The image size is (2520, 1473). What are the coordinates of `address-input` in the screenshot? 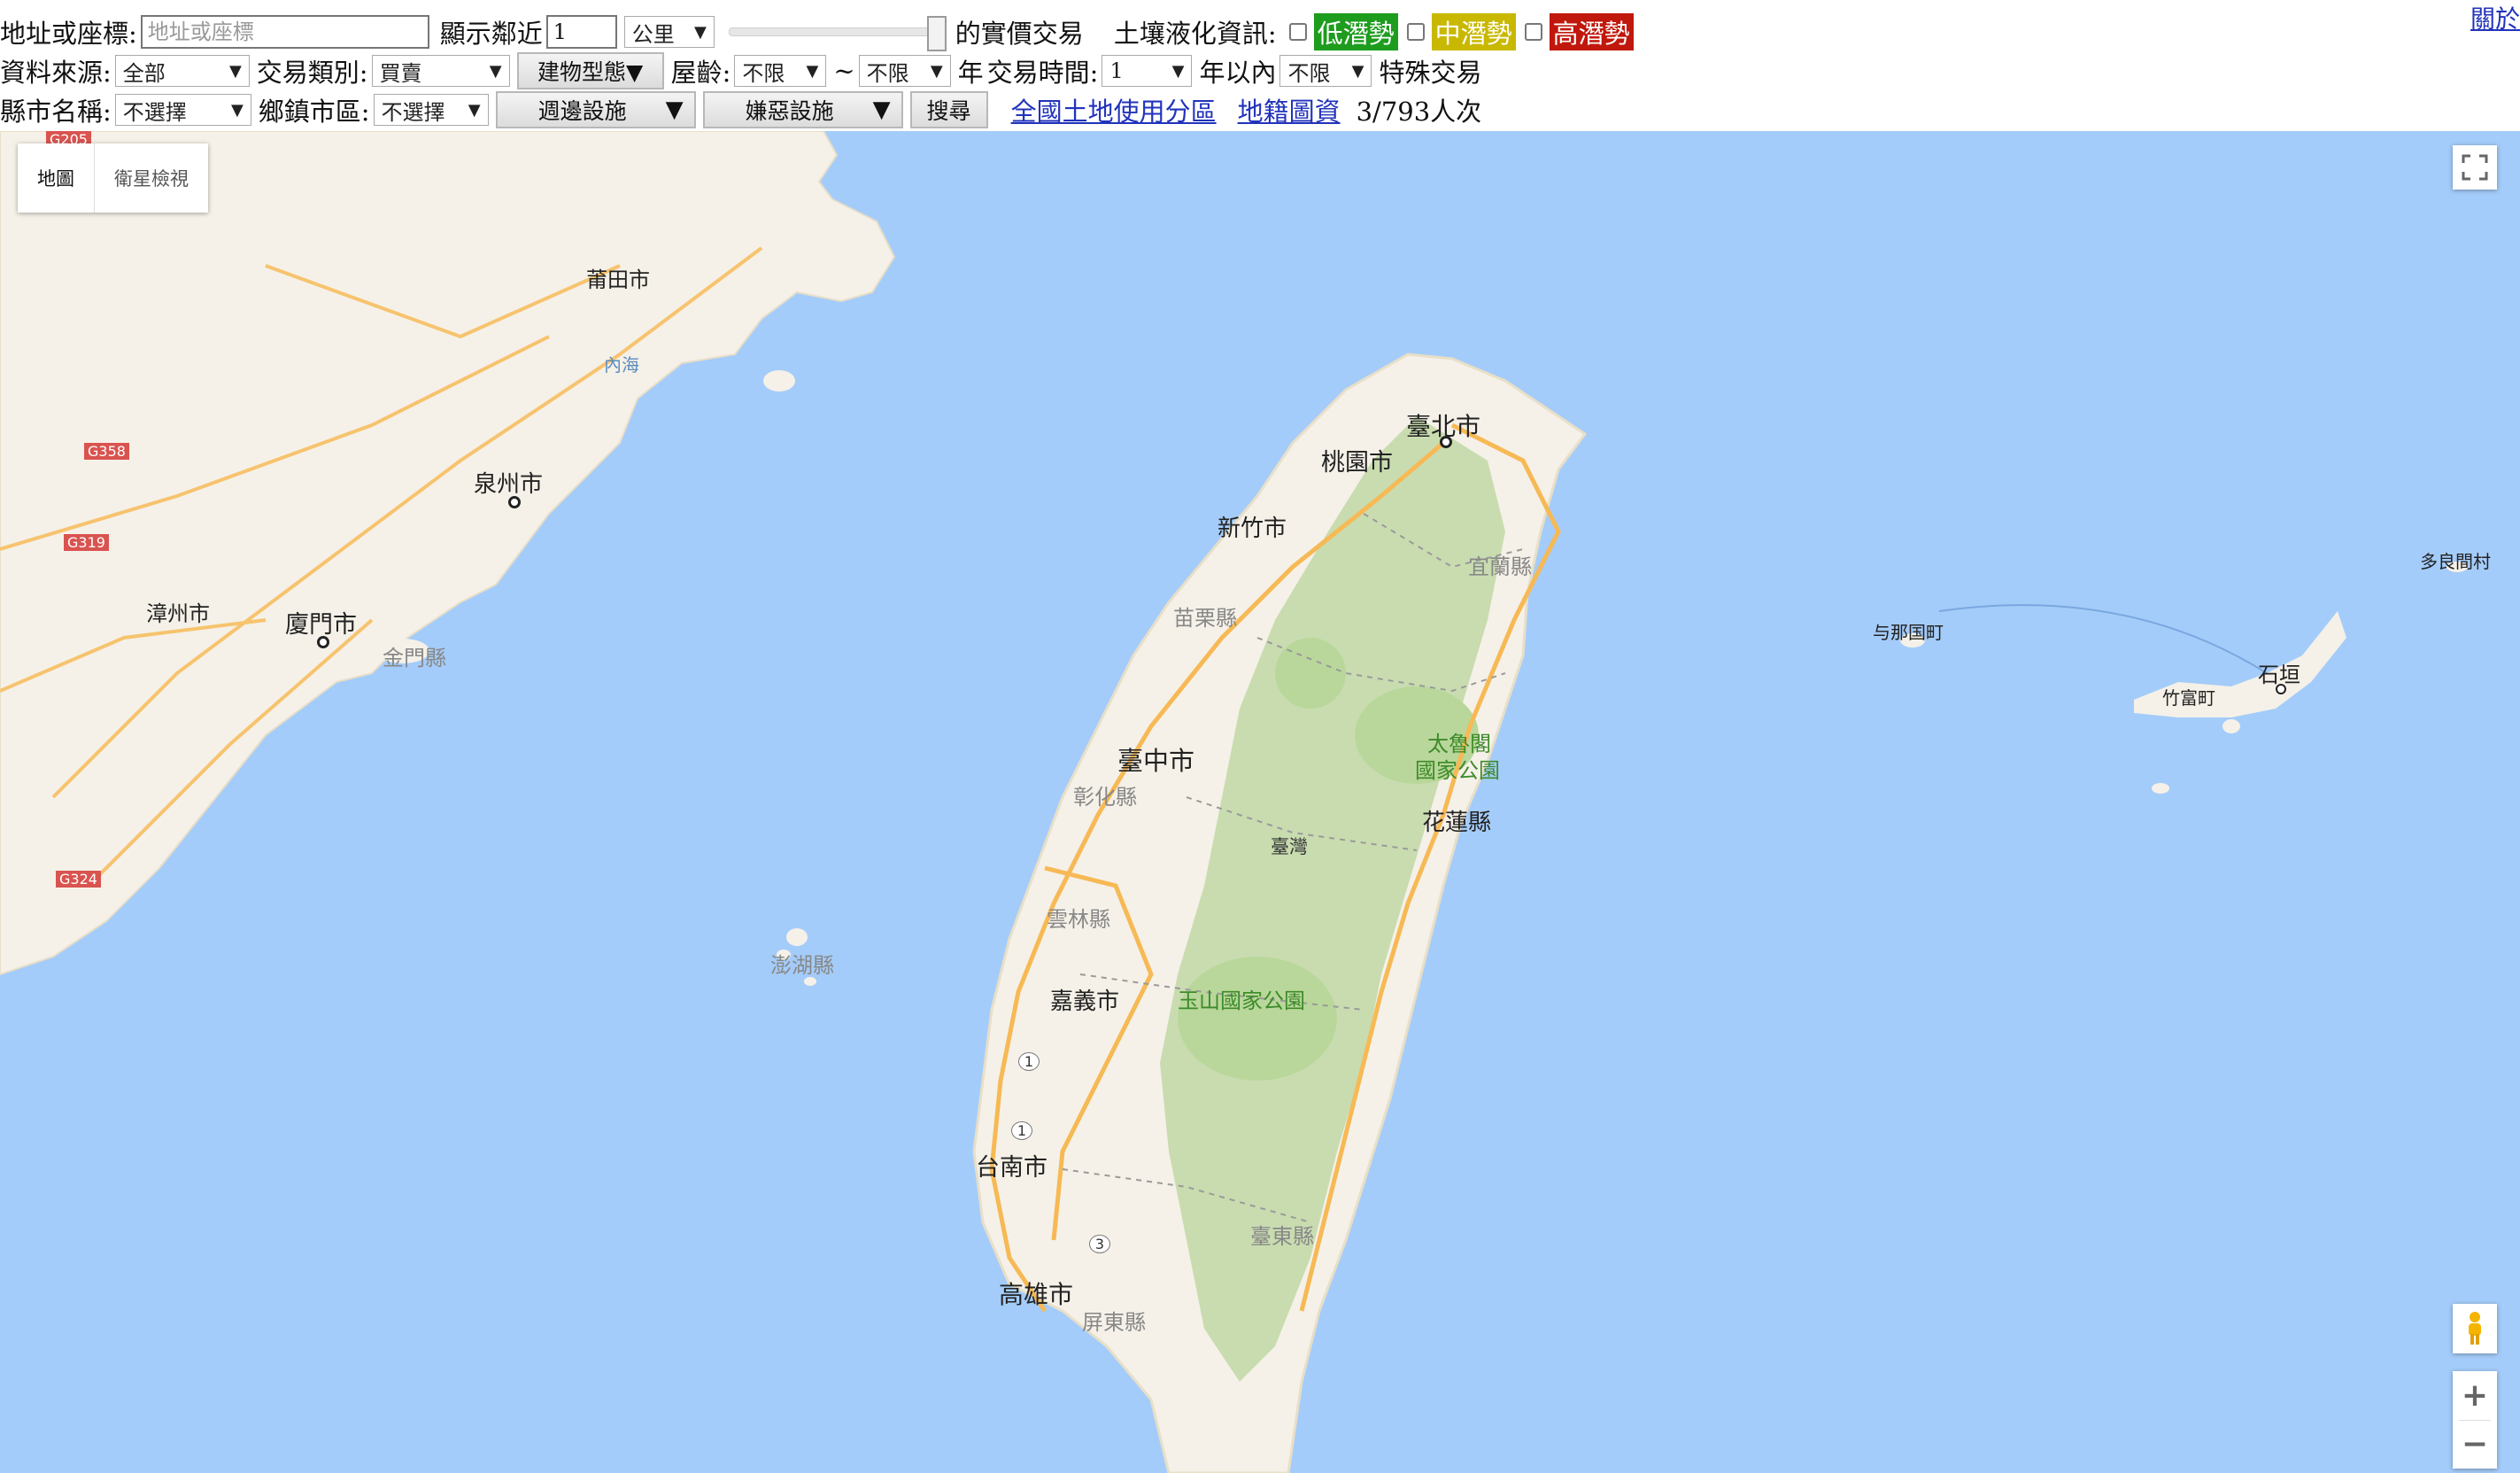 It's located at (284, 32).